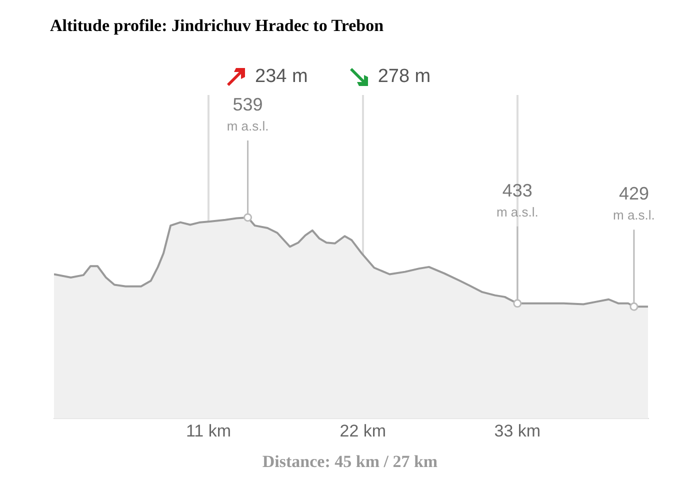 The image size is (700, 500). Describe the element at coordinates (247, 114) in the screenshot. I see `data-label: 539 m a.s.l.` at that location.